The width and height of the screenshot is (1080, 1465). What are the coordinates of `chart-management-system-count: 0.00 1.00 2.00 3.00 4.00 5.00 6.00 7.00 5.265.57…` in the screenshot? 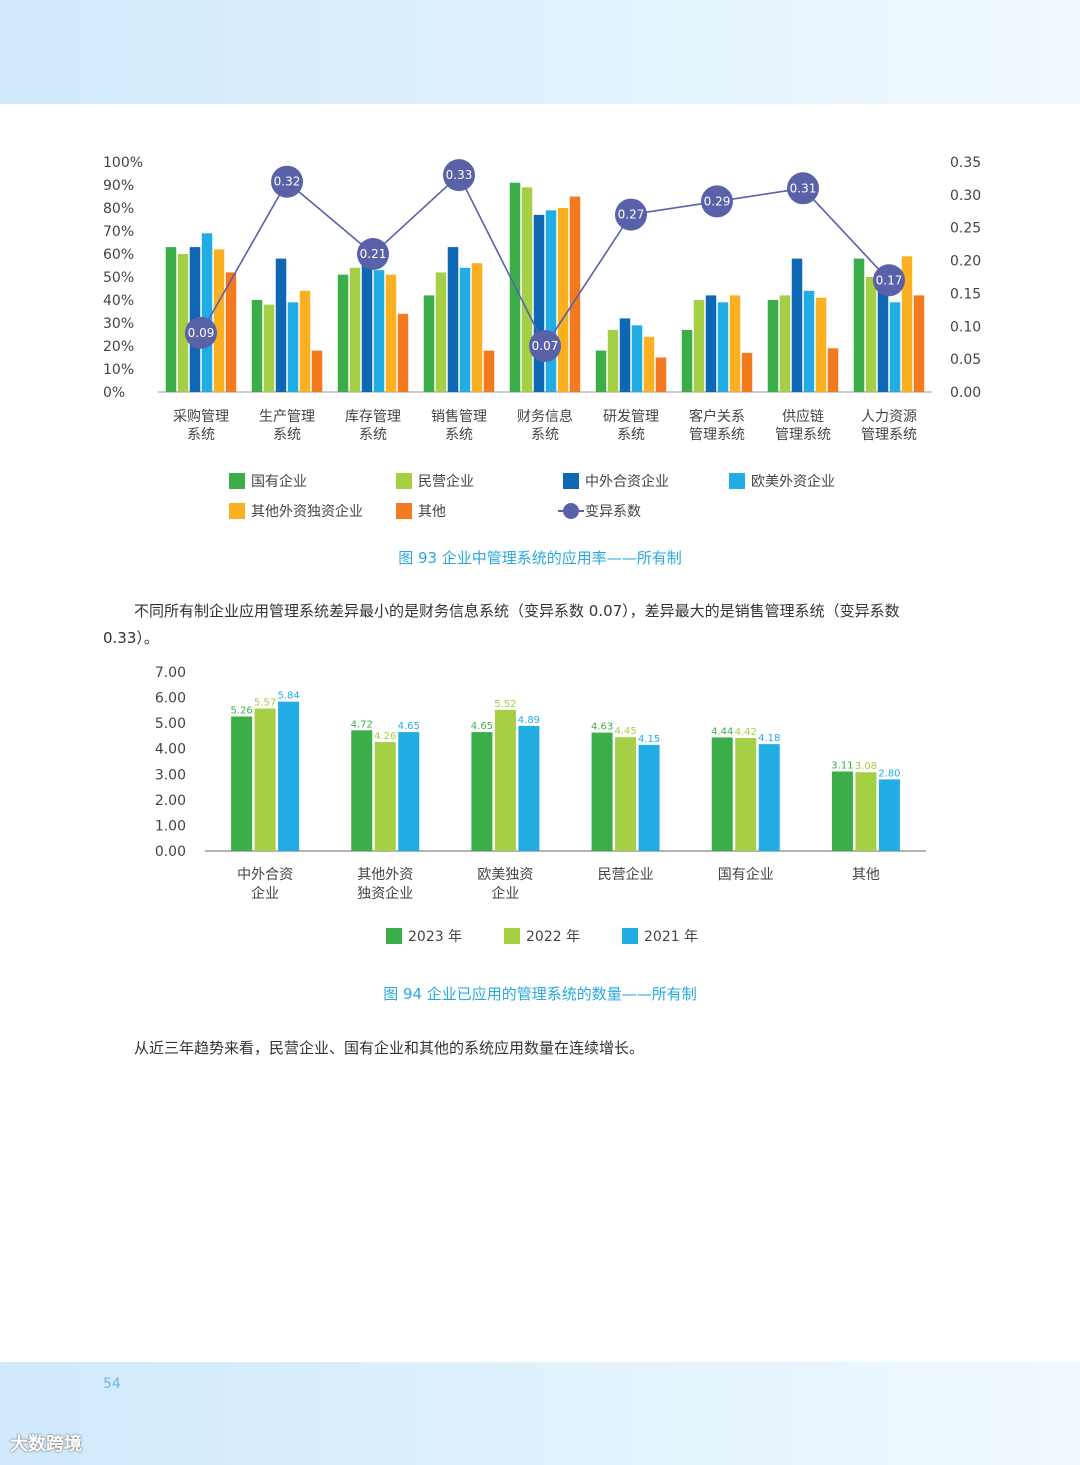 It's located at (540, 805).